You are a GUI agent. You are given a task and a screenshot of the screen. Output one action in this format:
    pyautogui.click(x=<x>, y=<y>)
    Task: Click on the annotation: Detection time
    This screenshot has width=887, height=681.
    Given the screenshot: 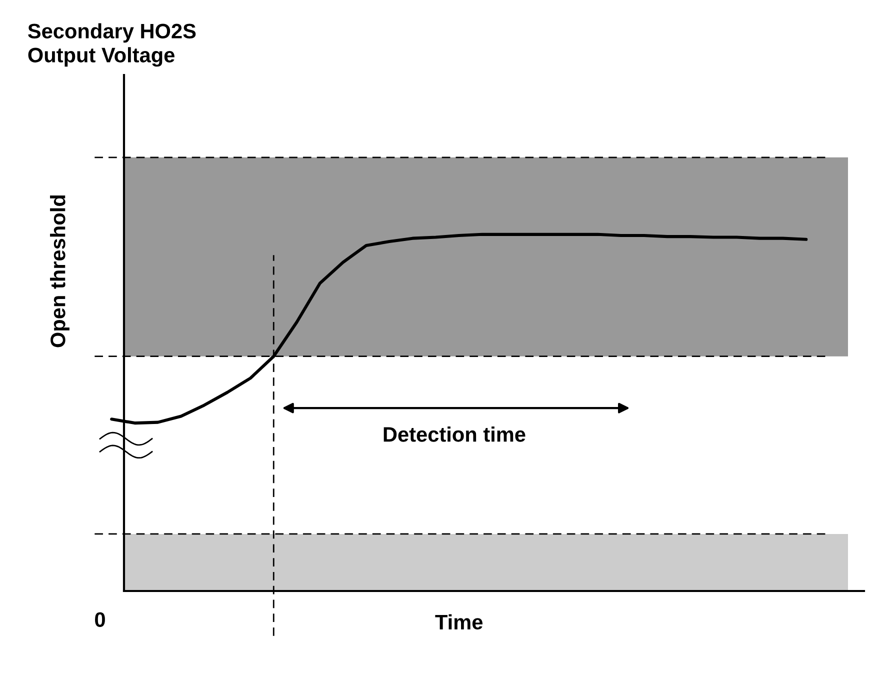 What is the action you would take?
    pyautogui.click(x=455, y=434)
    